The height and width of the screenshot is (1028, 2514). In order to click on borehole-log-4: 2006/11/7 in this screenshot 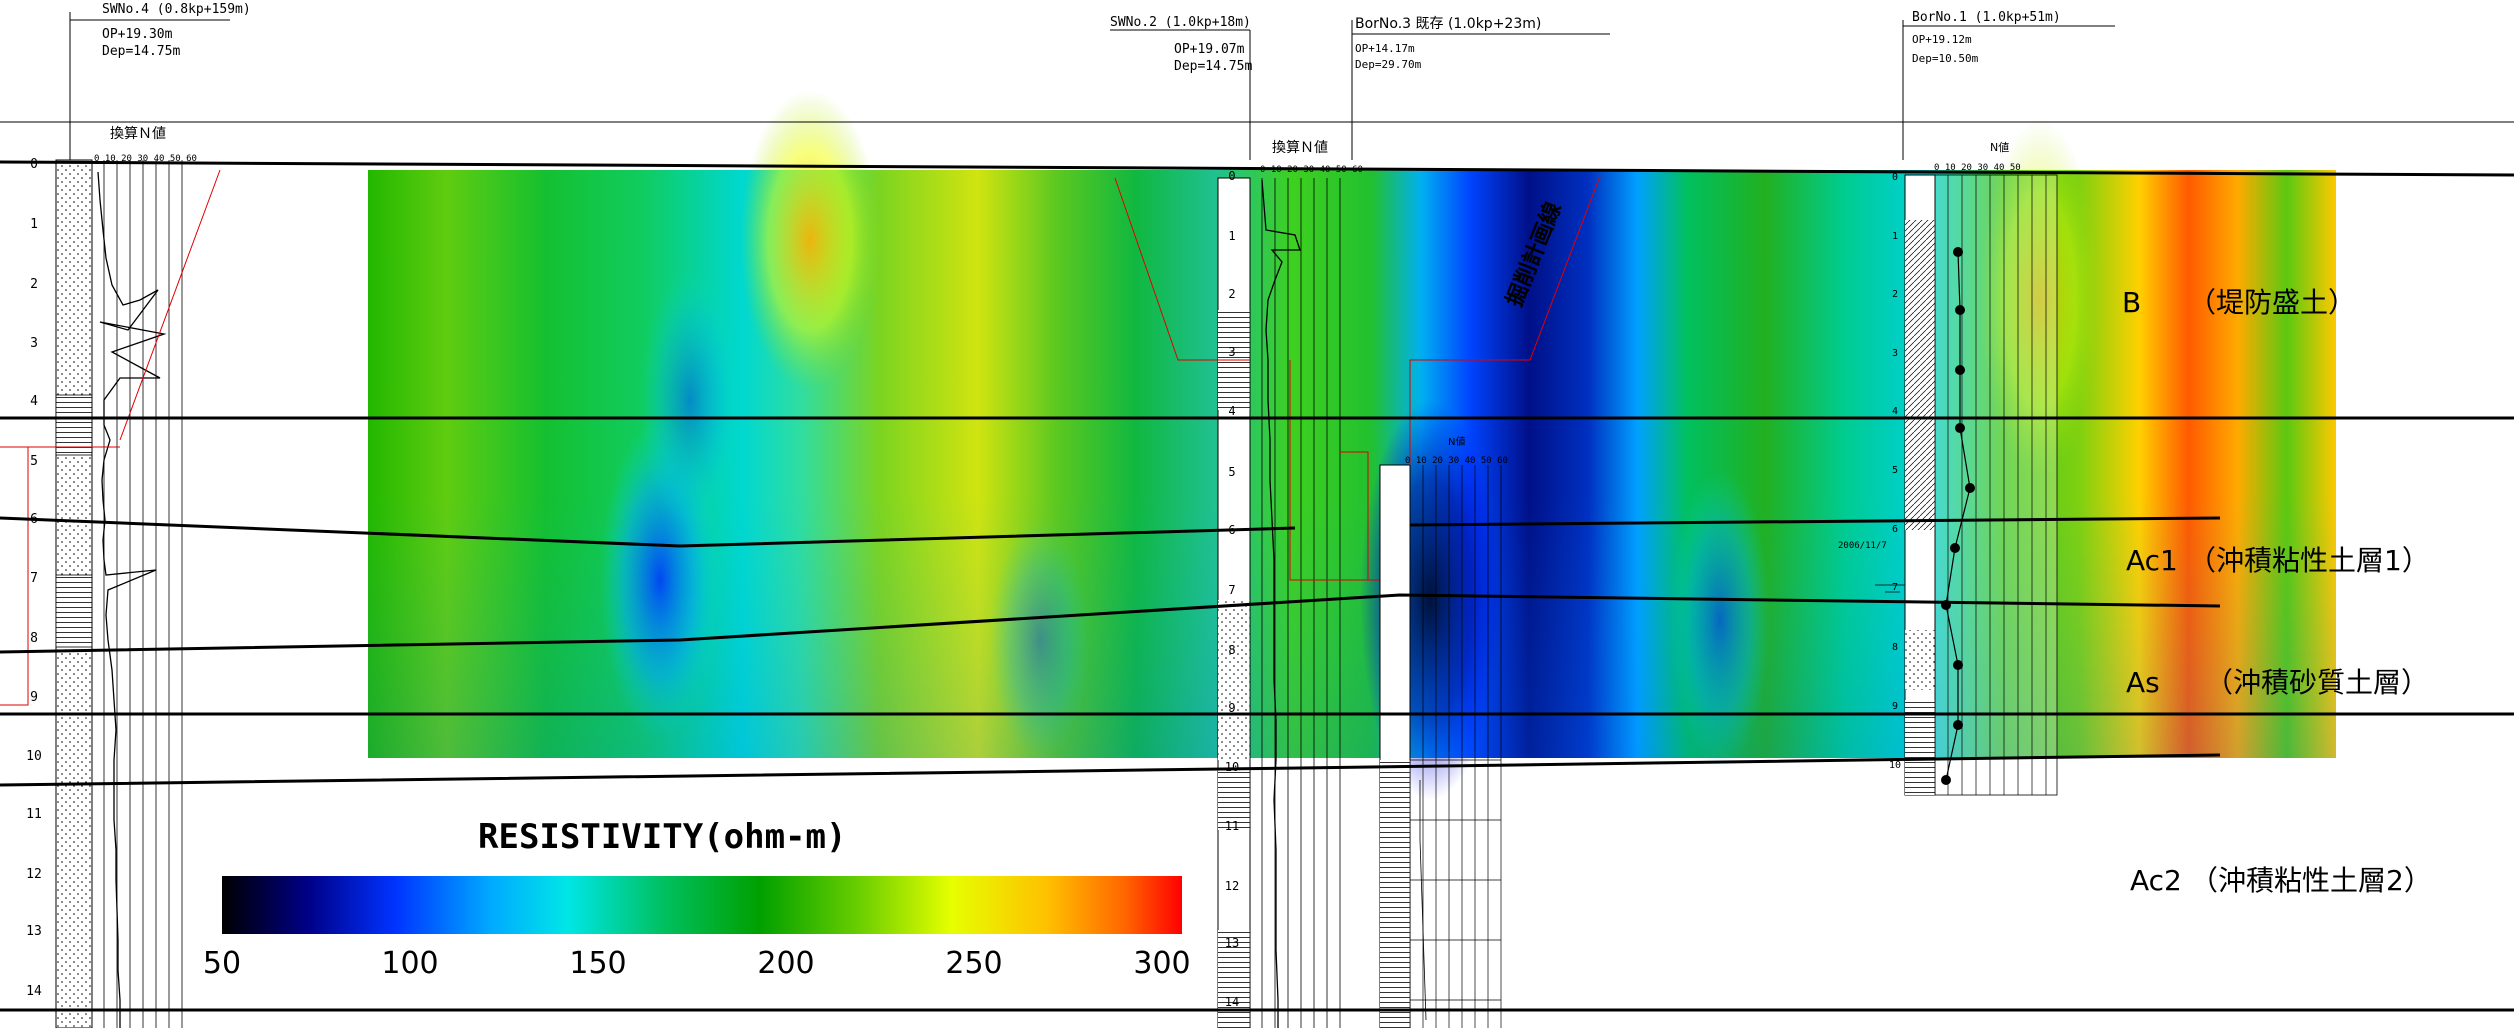, I will do `click(1948, 485)`.